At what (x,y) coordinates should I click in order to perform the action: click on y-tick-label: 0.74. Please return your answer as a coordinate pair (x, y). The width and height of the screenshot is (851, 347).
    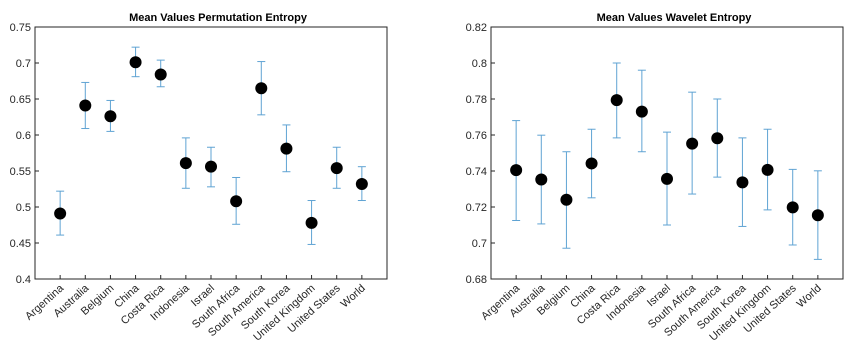
    Looking at the image, I should click on (476, 172).